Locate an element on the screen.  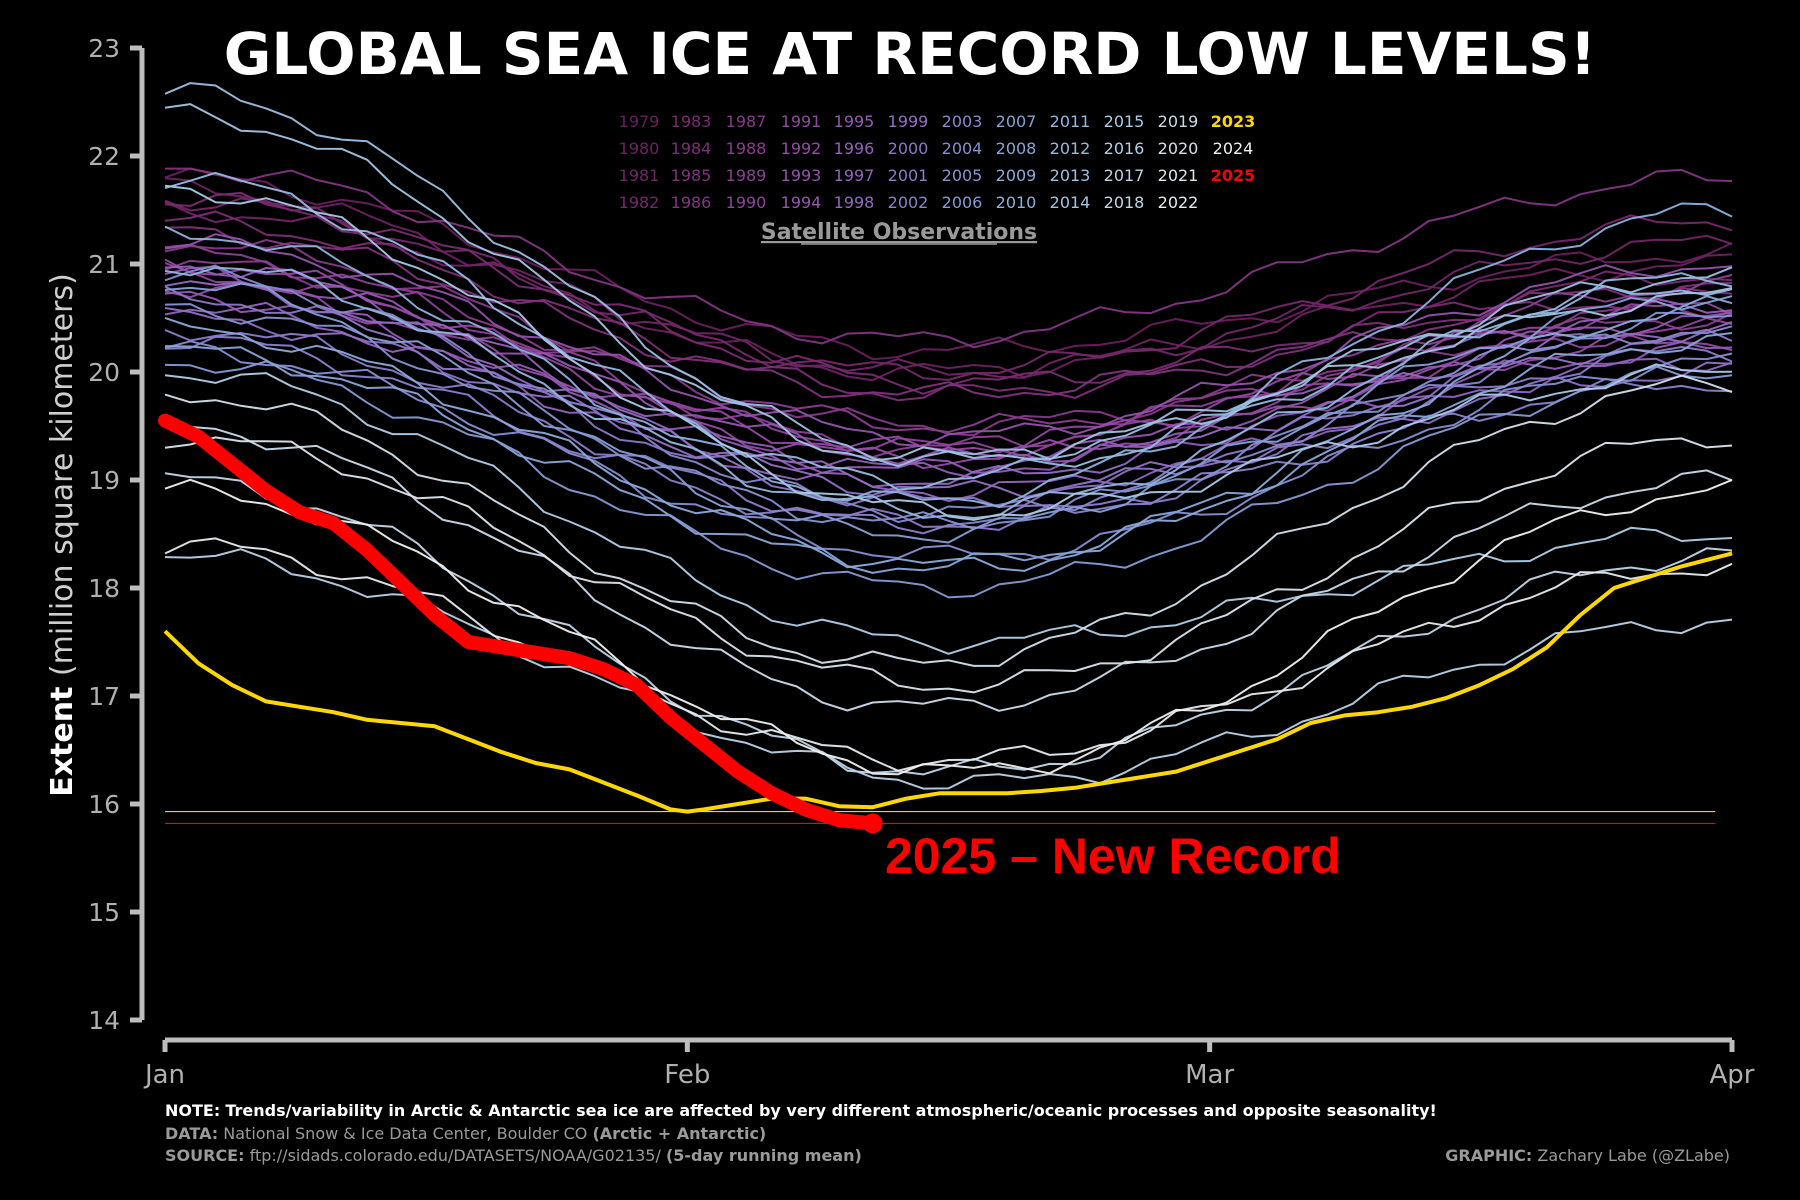
legend-entry-2004: 2004 is located at coordinates (962, 148).